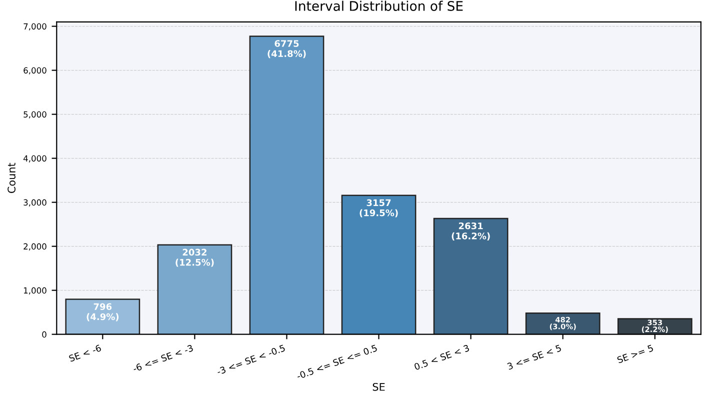 Image resolution: width=708 pixels, height=398 pixels. I want to click on data-label: 6775 (41.8%), so click(287, 49).